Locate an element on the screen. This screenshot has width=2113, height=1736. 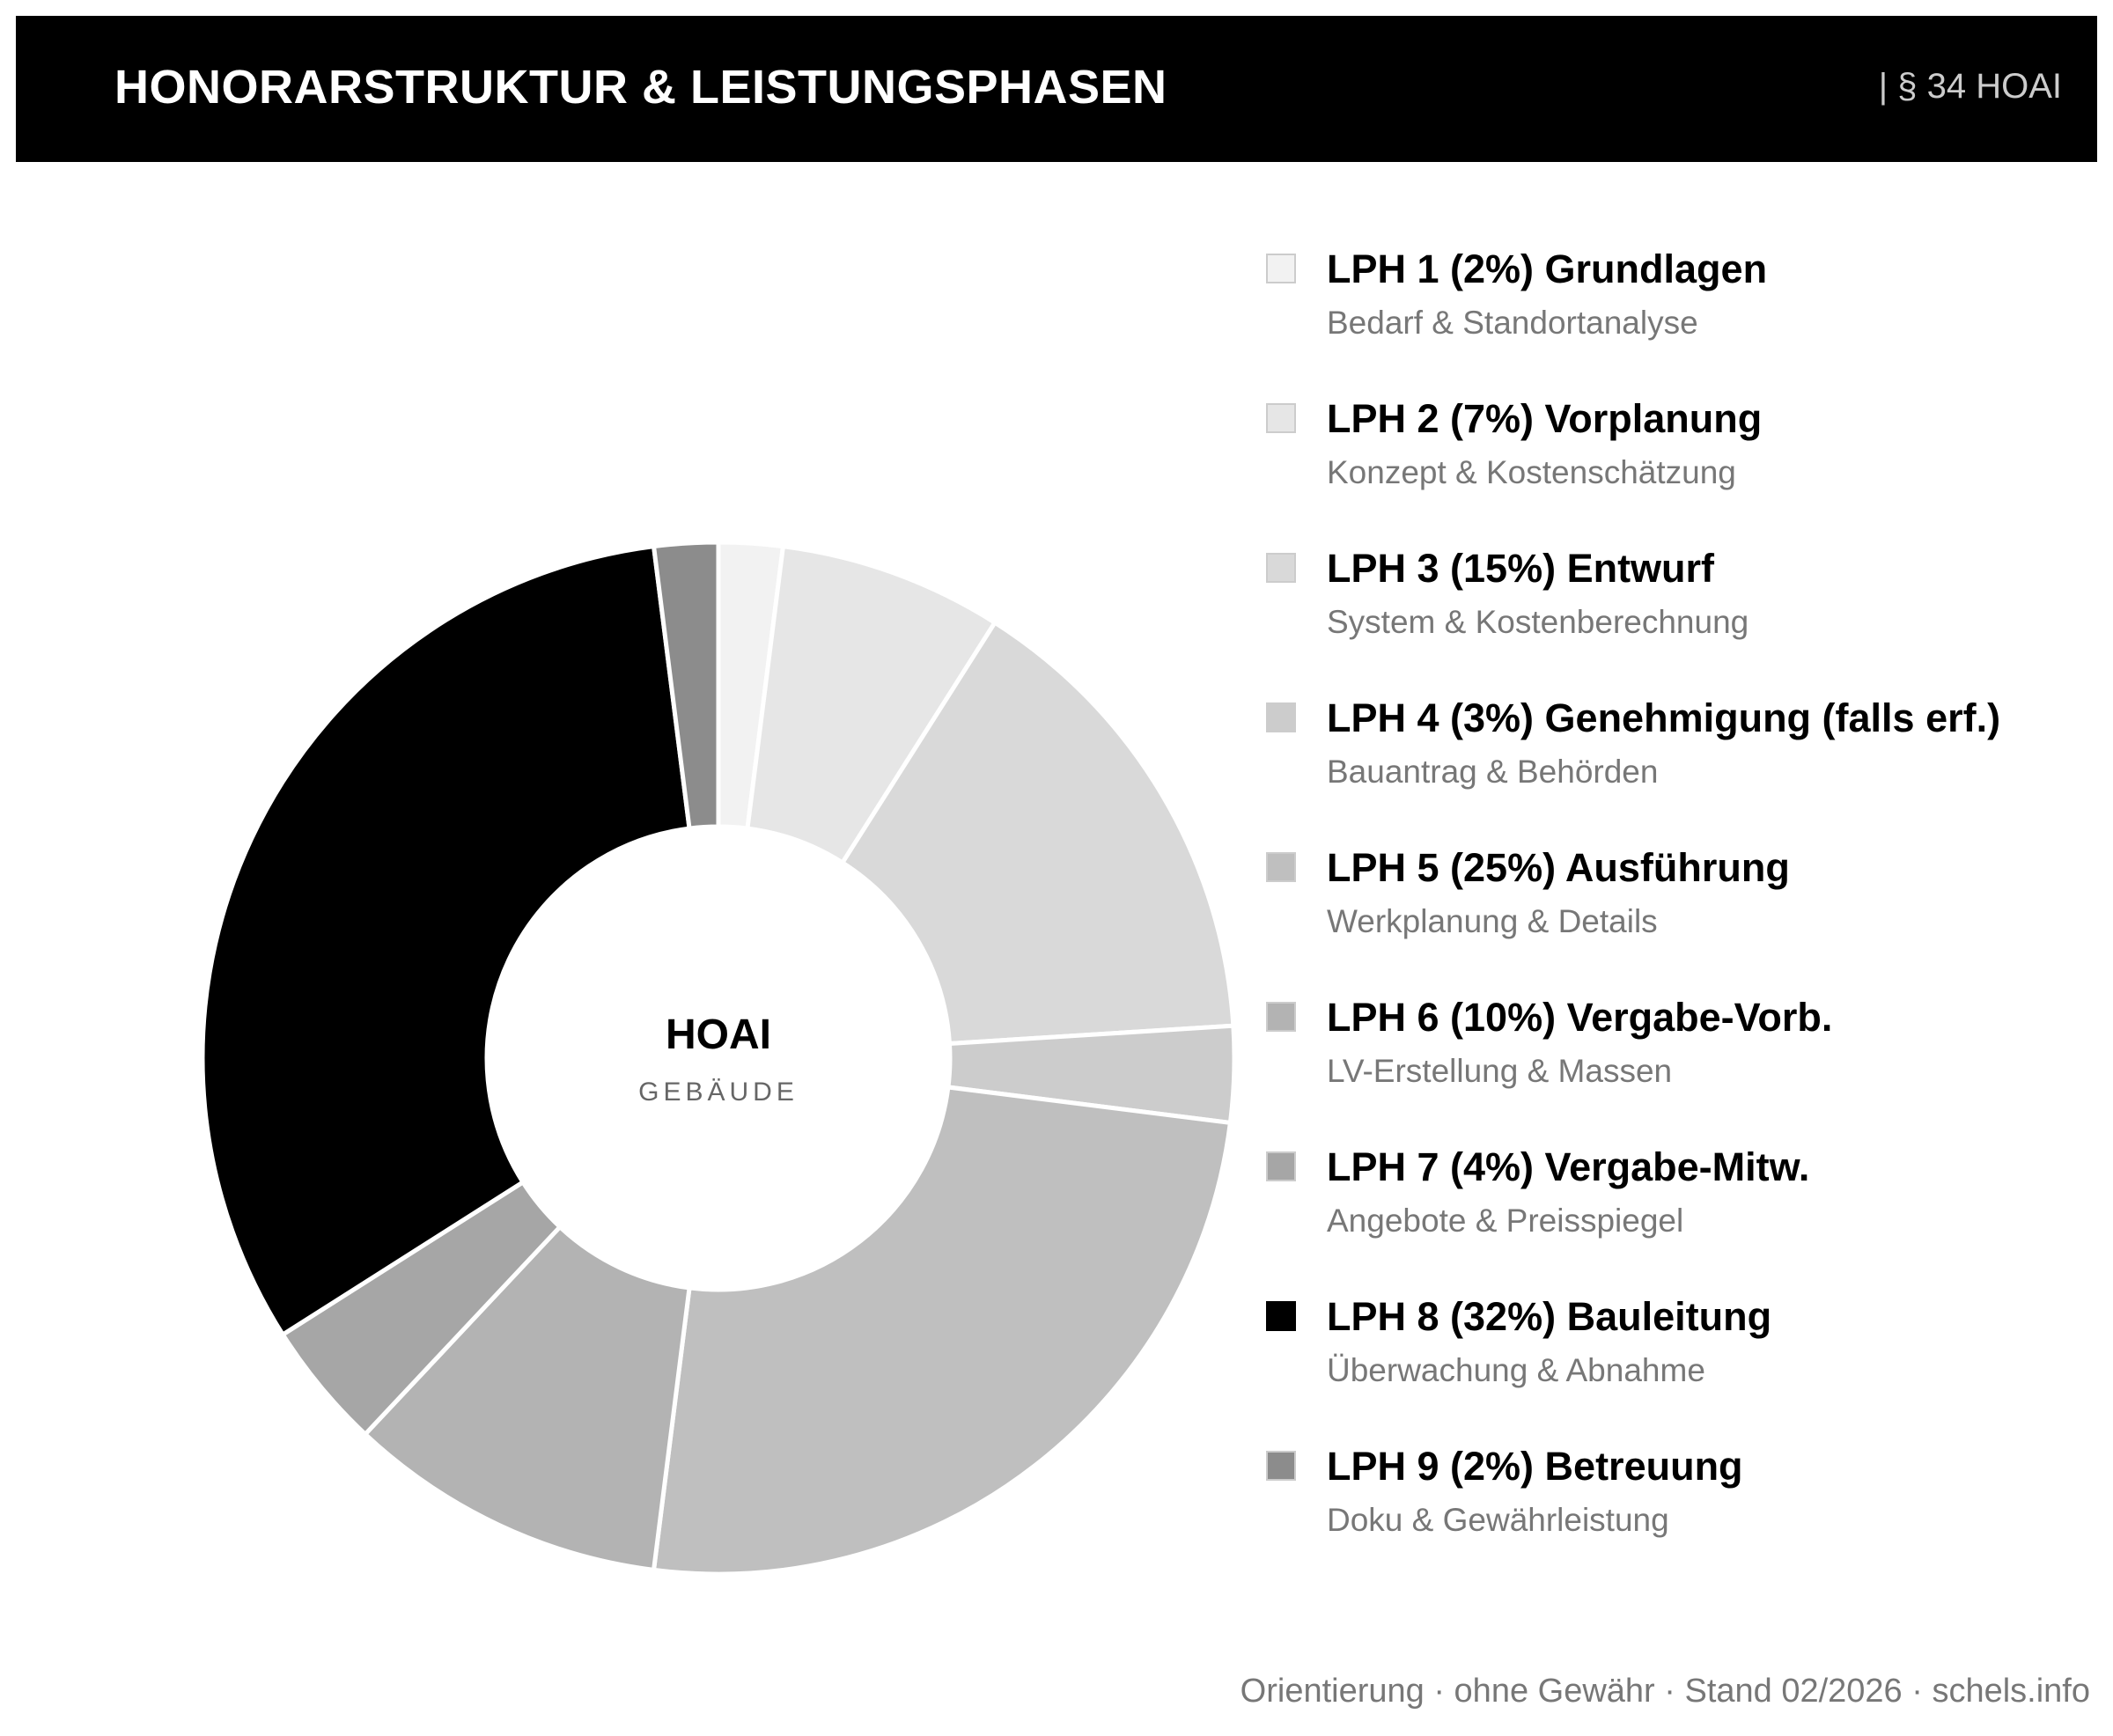
legend-sublabel: Bauantrag & Behörden is located at coordinates (1493, 772).